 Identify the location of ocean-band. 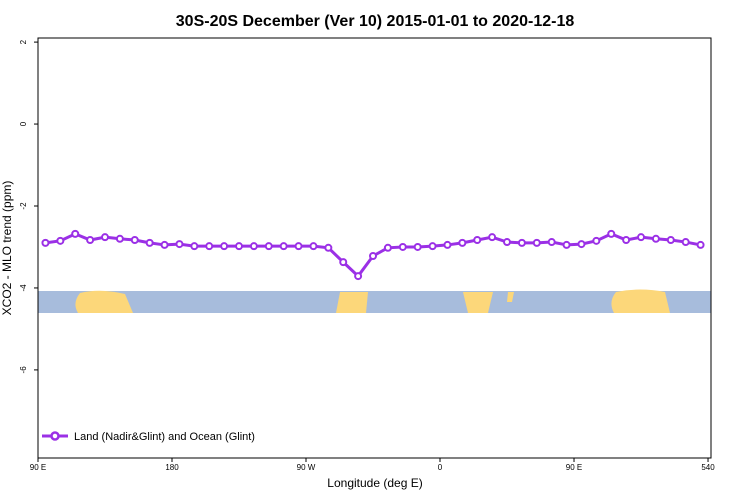
(374, 302).